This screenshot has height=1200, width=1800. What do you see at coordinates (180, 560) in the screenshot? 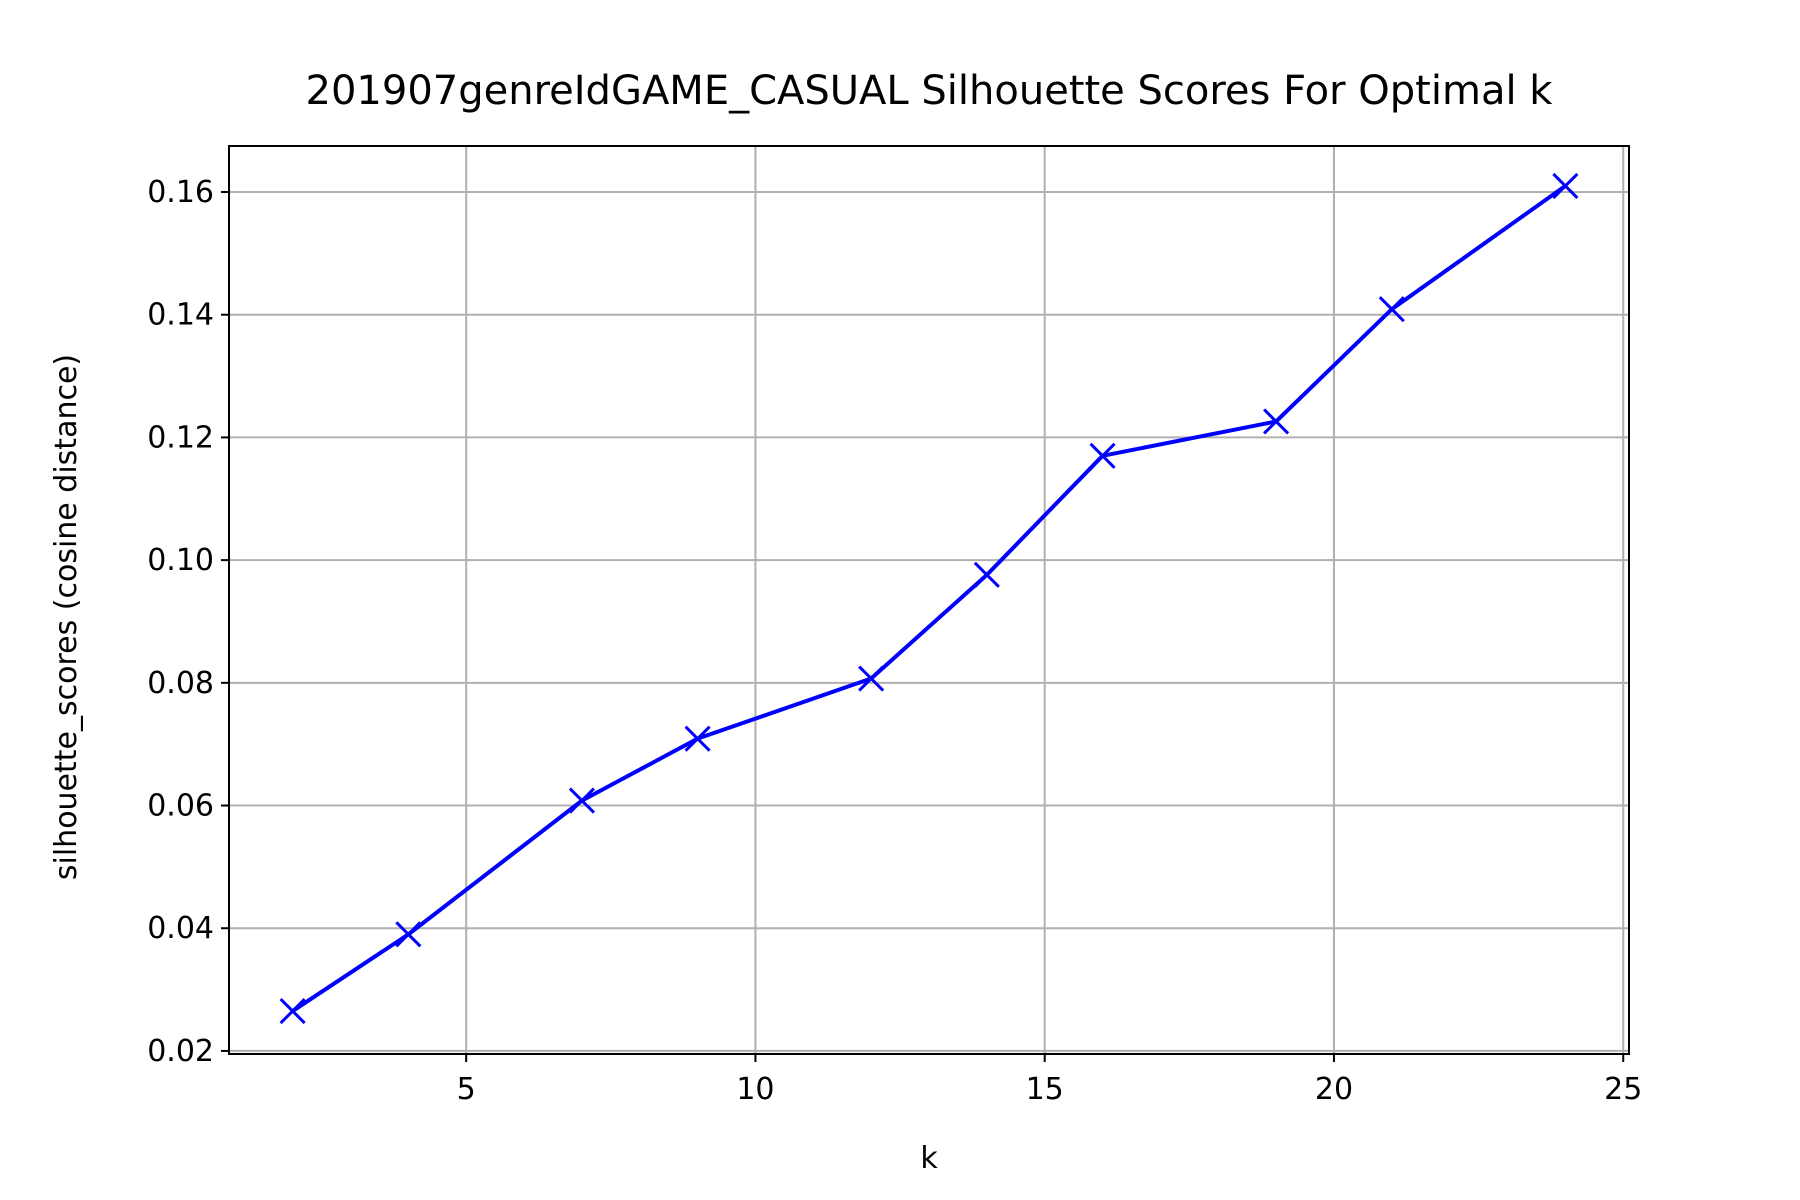
I see `y-tick-label: 0.10` at bounding box center [180, 560].